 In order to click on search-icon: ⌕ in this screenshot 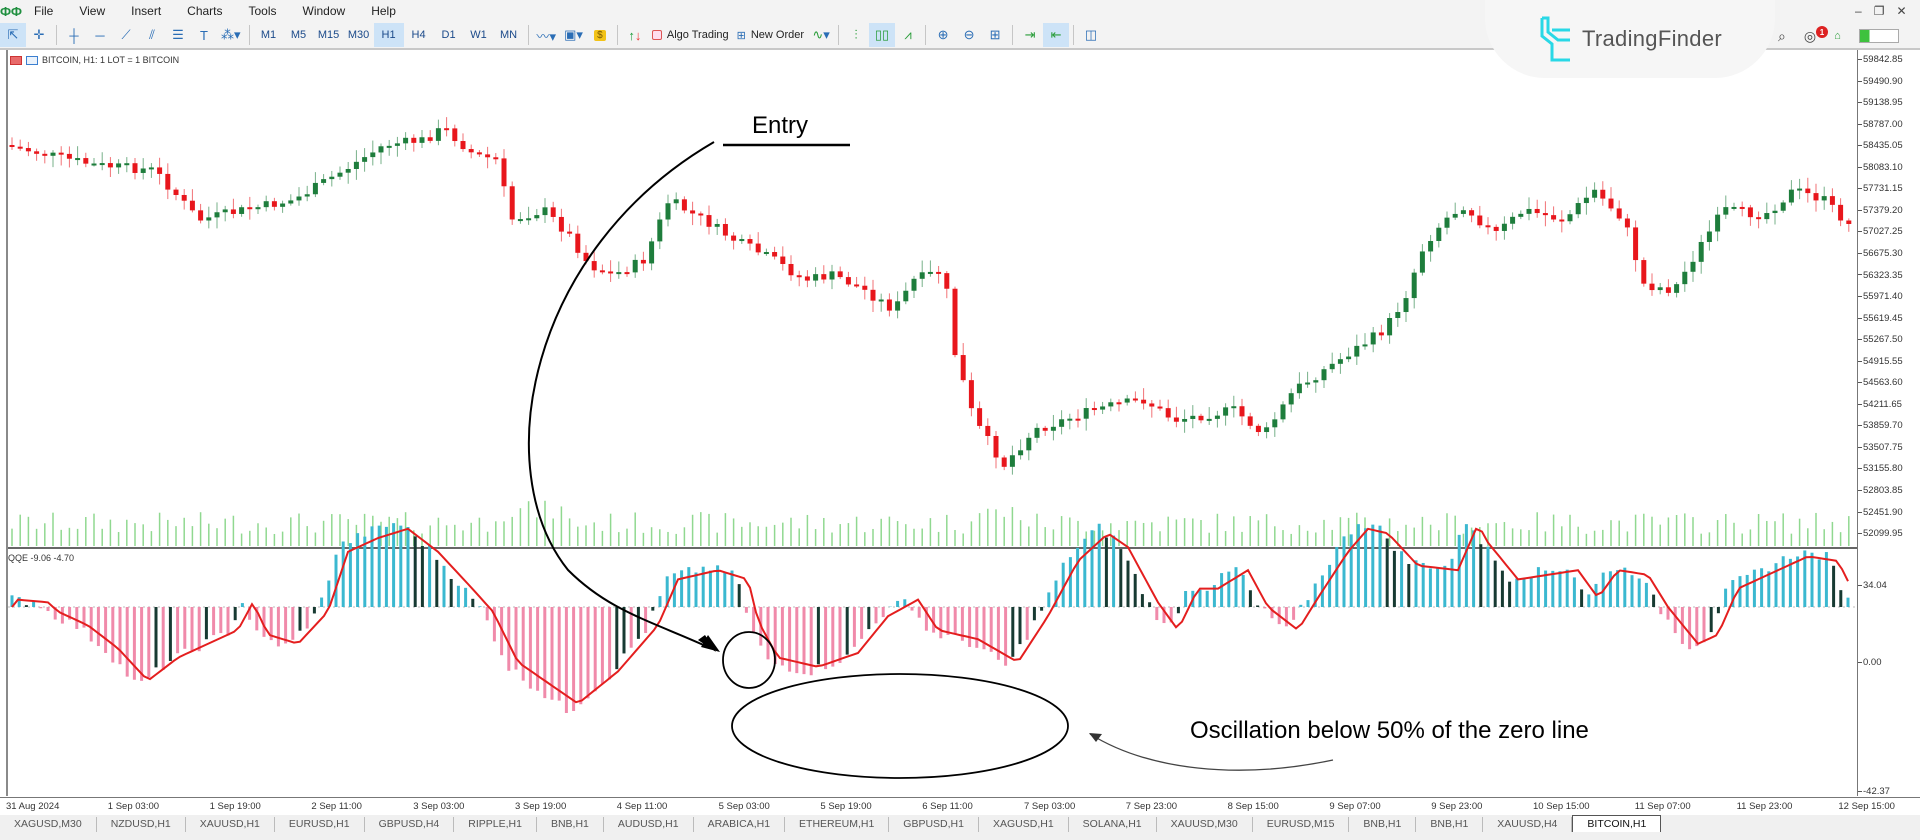, I will do `click(1782, 35)`.